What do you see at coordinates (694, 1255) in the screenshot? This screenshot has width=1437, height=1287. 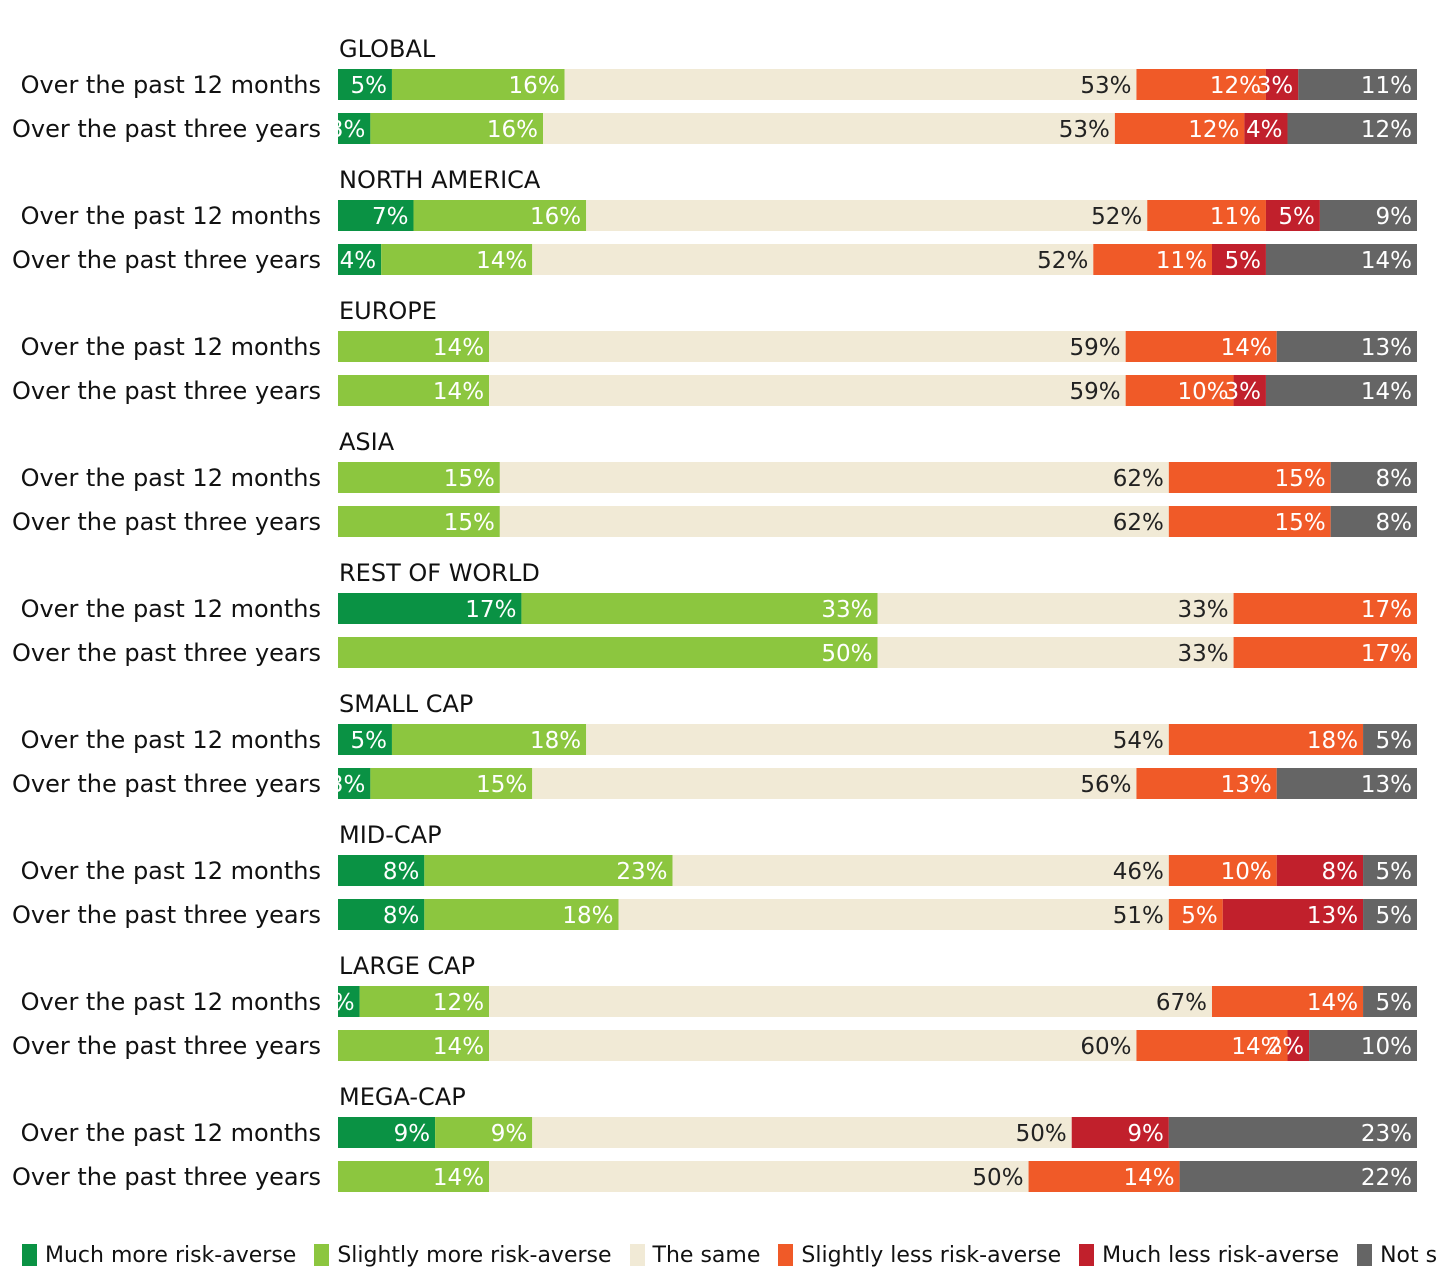 I see `legend-item-same: The same` at bounding box center [694, 1255].